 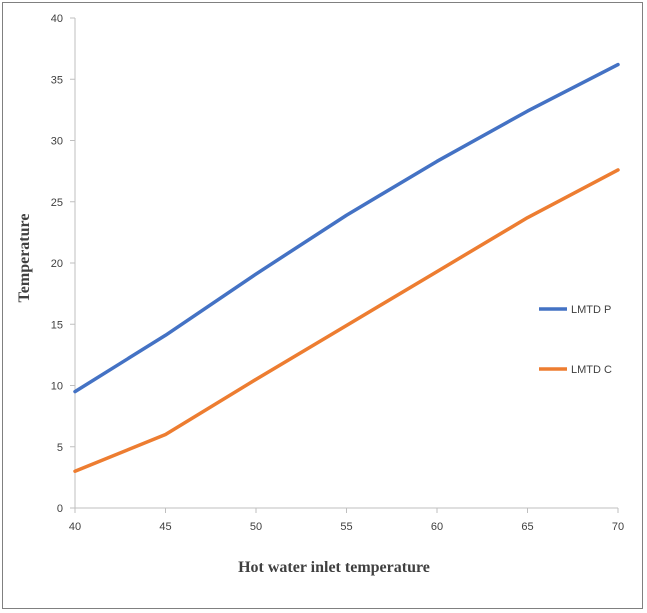 What do you see at coordinates (57, 203) in the screenshot?
I see `y-tick-label: 25` at bounding box center [57, 203].